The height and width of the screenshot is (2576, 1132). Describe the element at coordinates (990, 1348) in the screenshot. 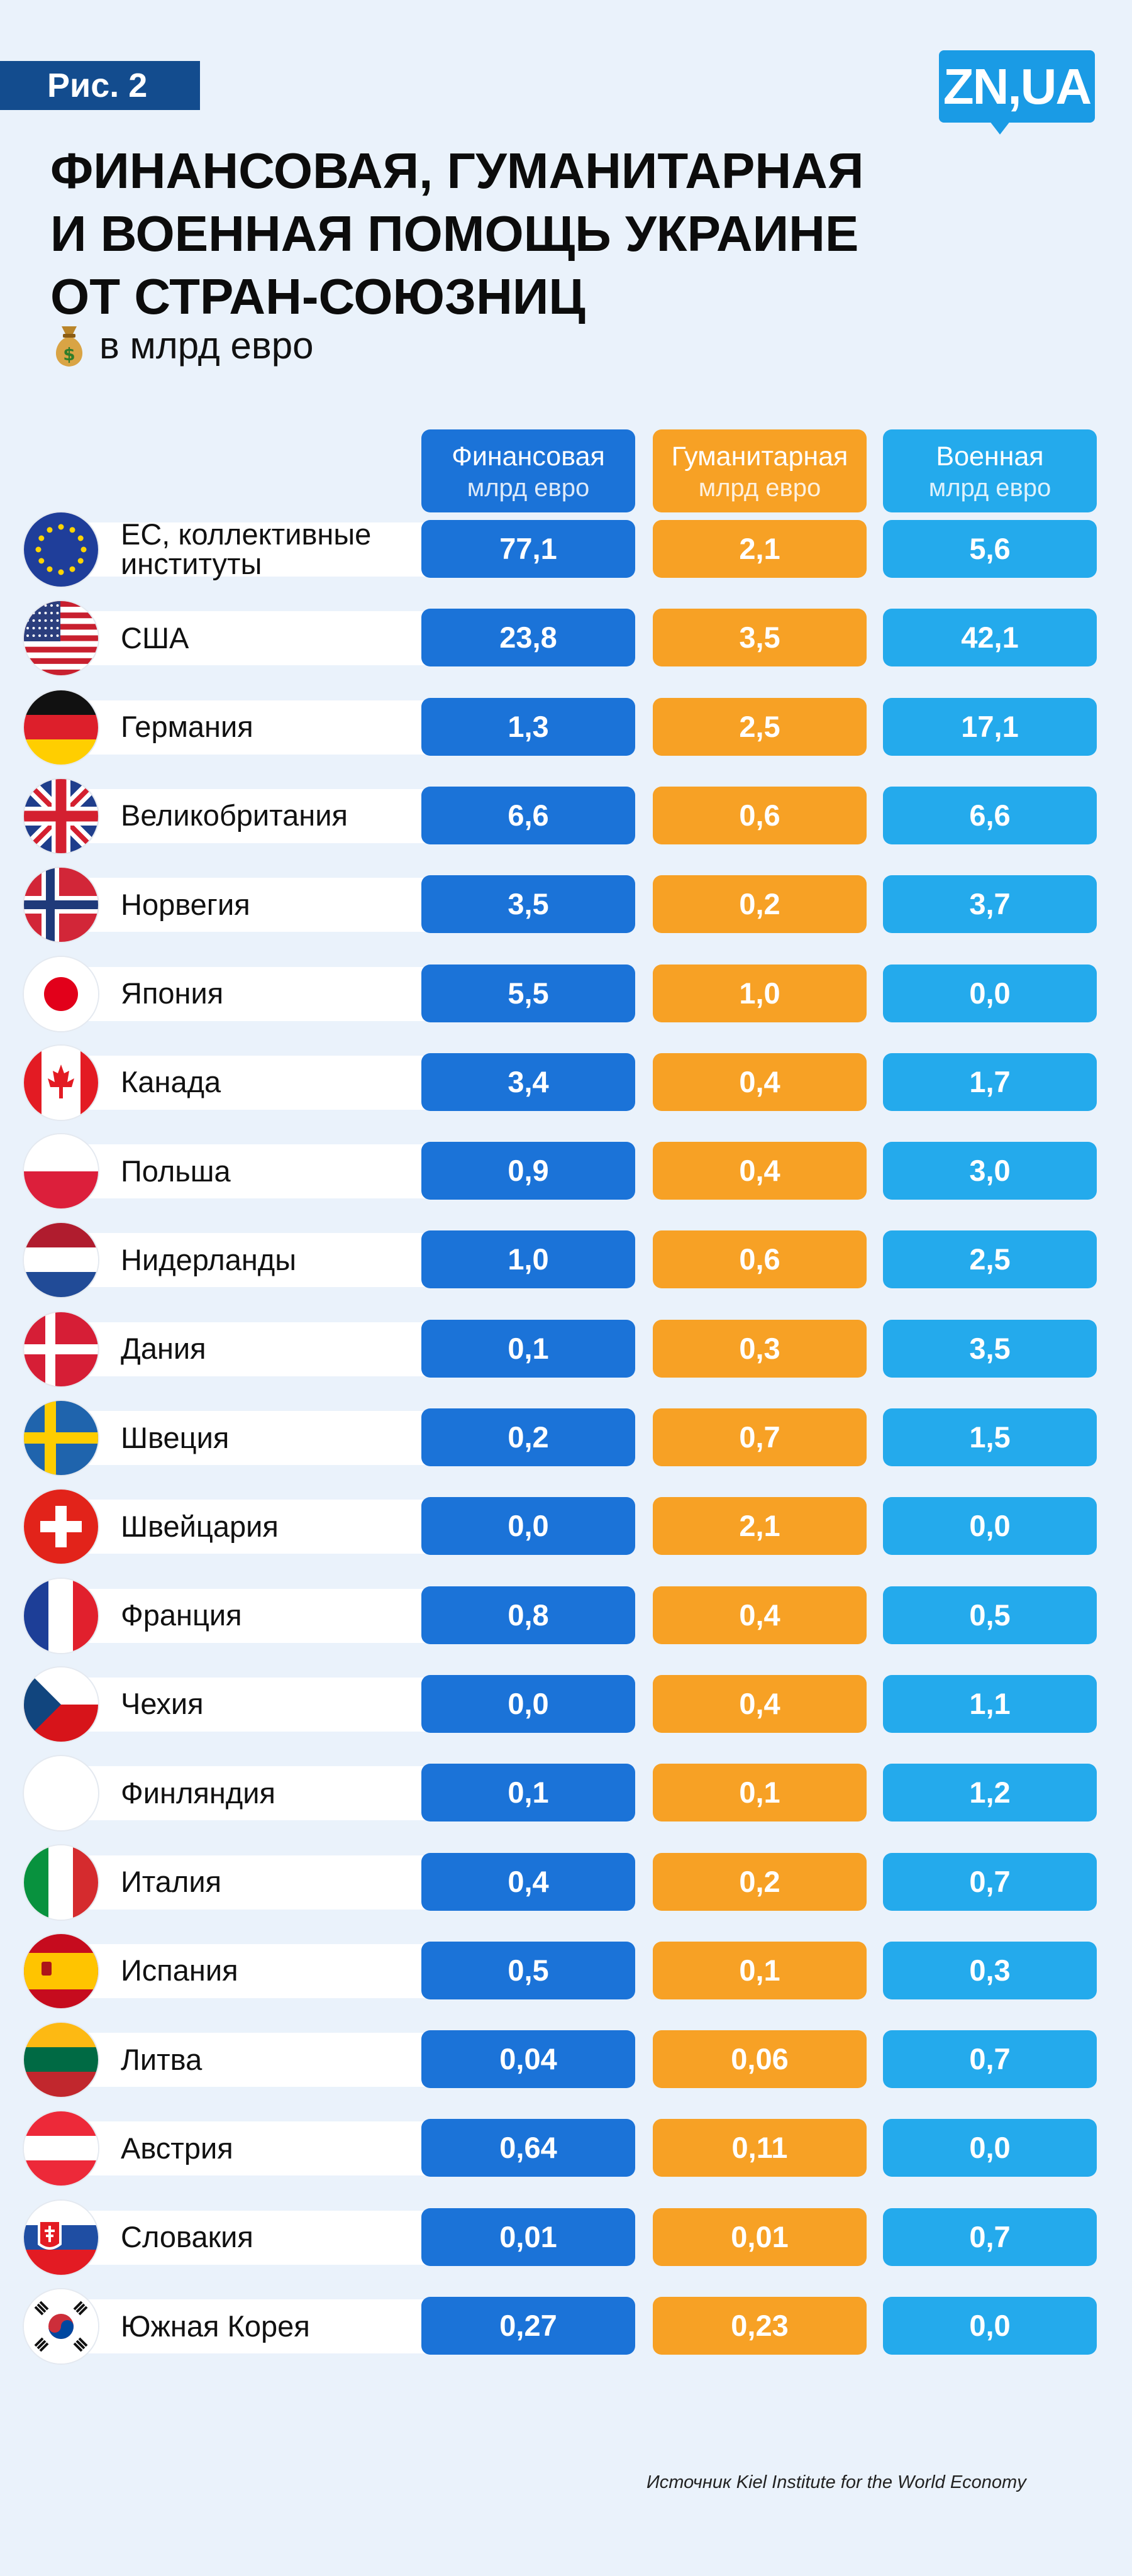

I see `value-military: 3,5` at that location.